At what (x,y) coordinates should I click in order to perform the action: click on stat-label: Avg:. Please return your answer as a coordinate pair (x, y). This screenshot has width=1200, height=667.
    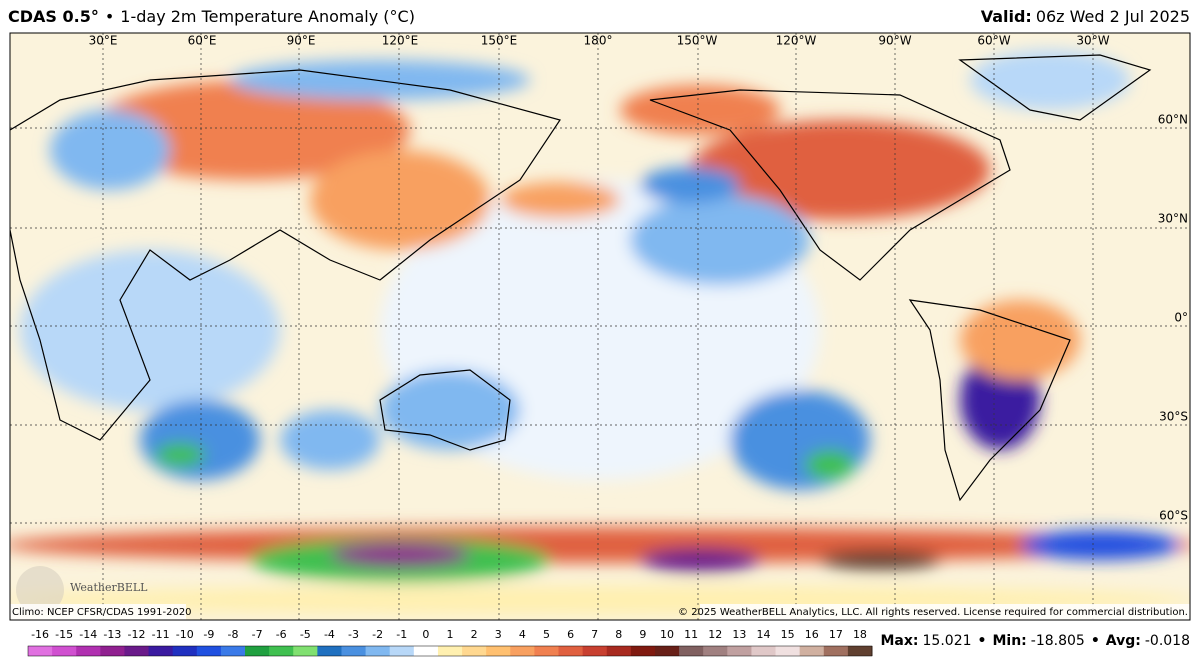
    Looking at the image, I should click on (1123, 641).